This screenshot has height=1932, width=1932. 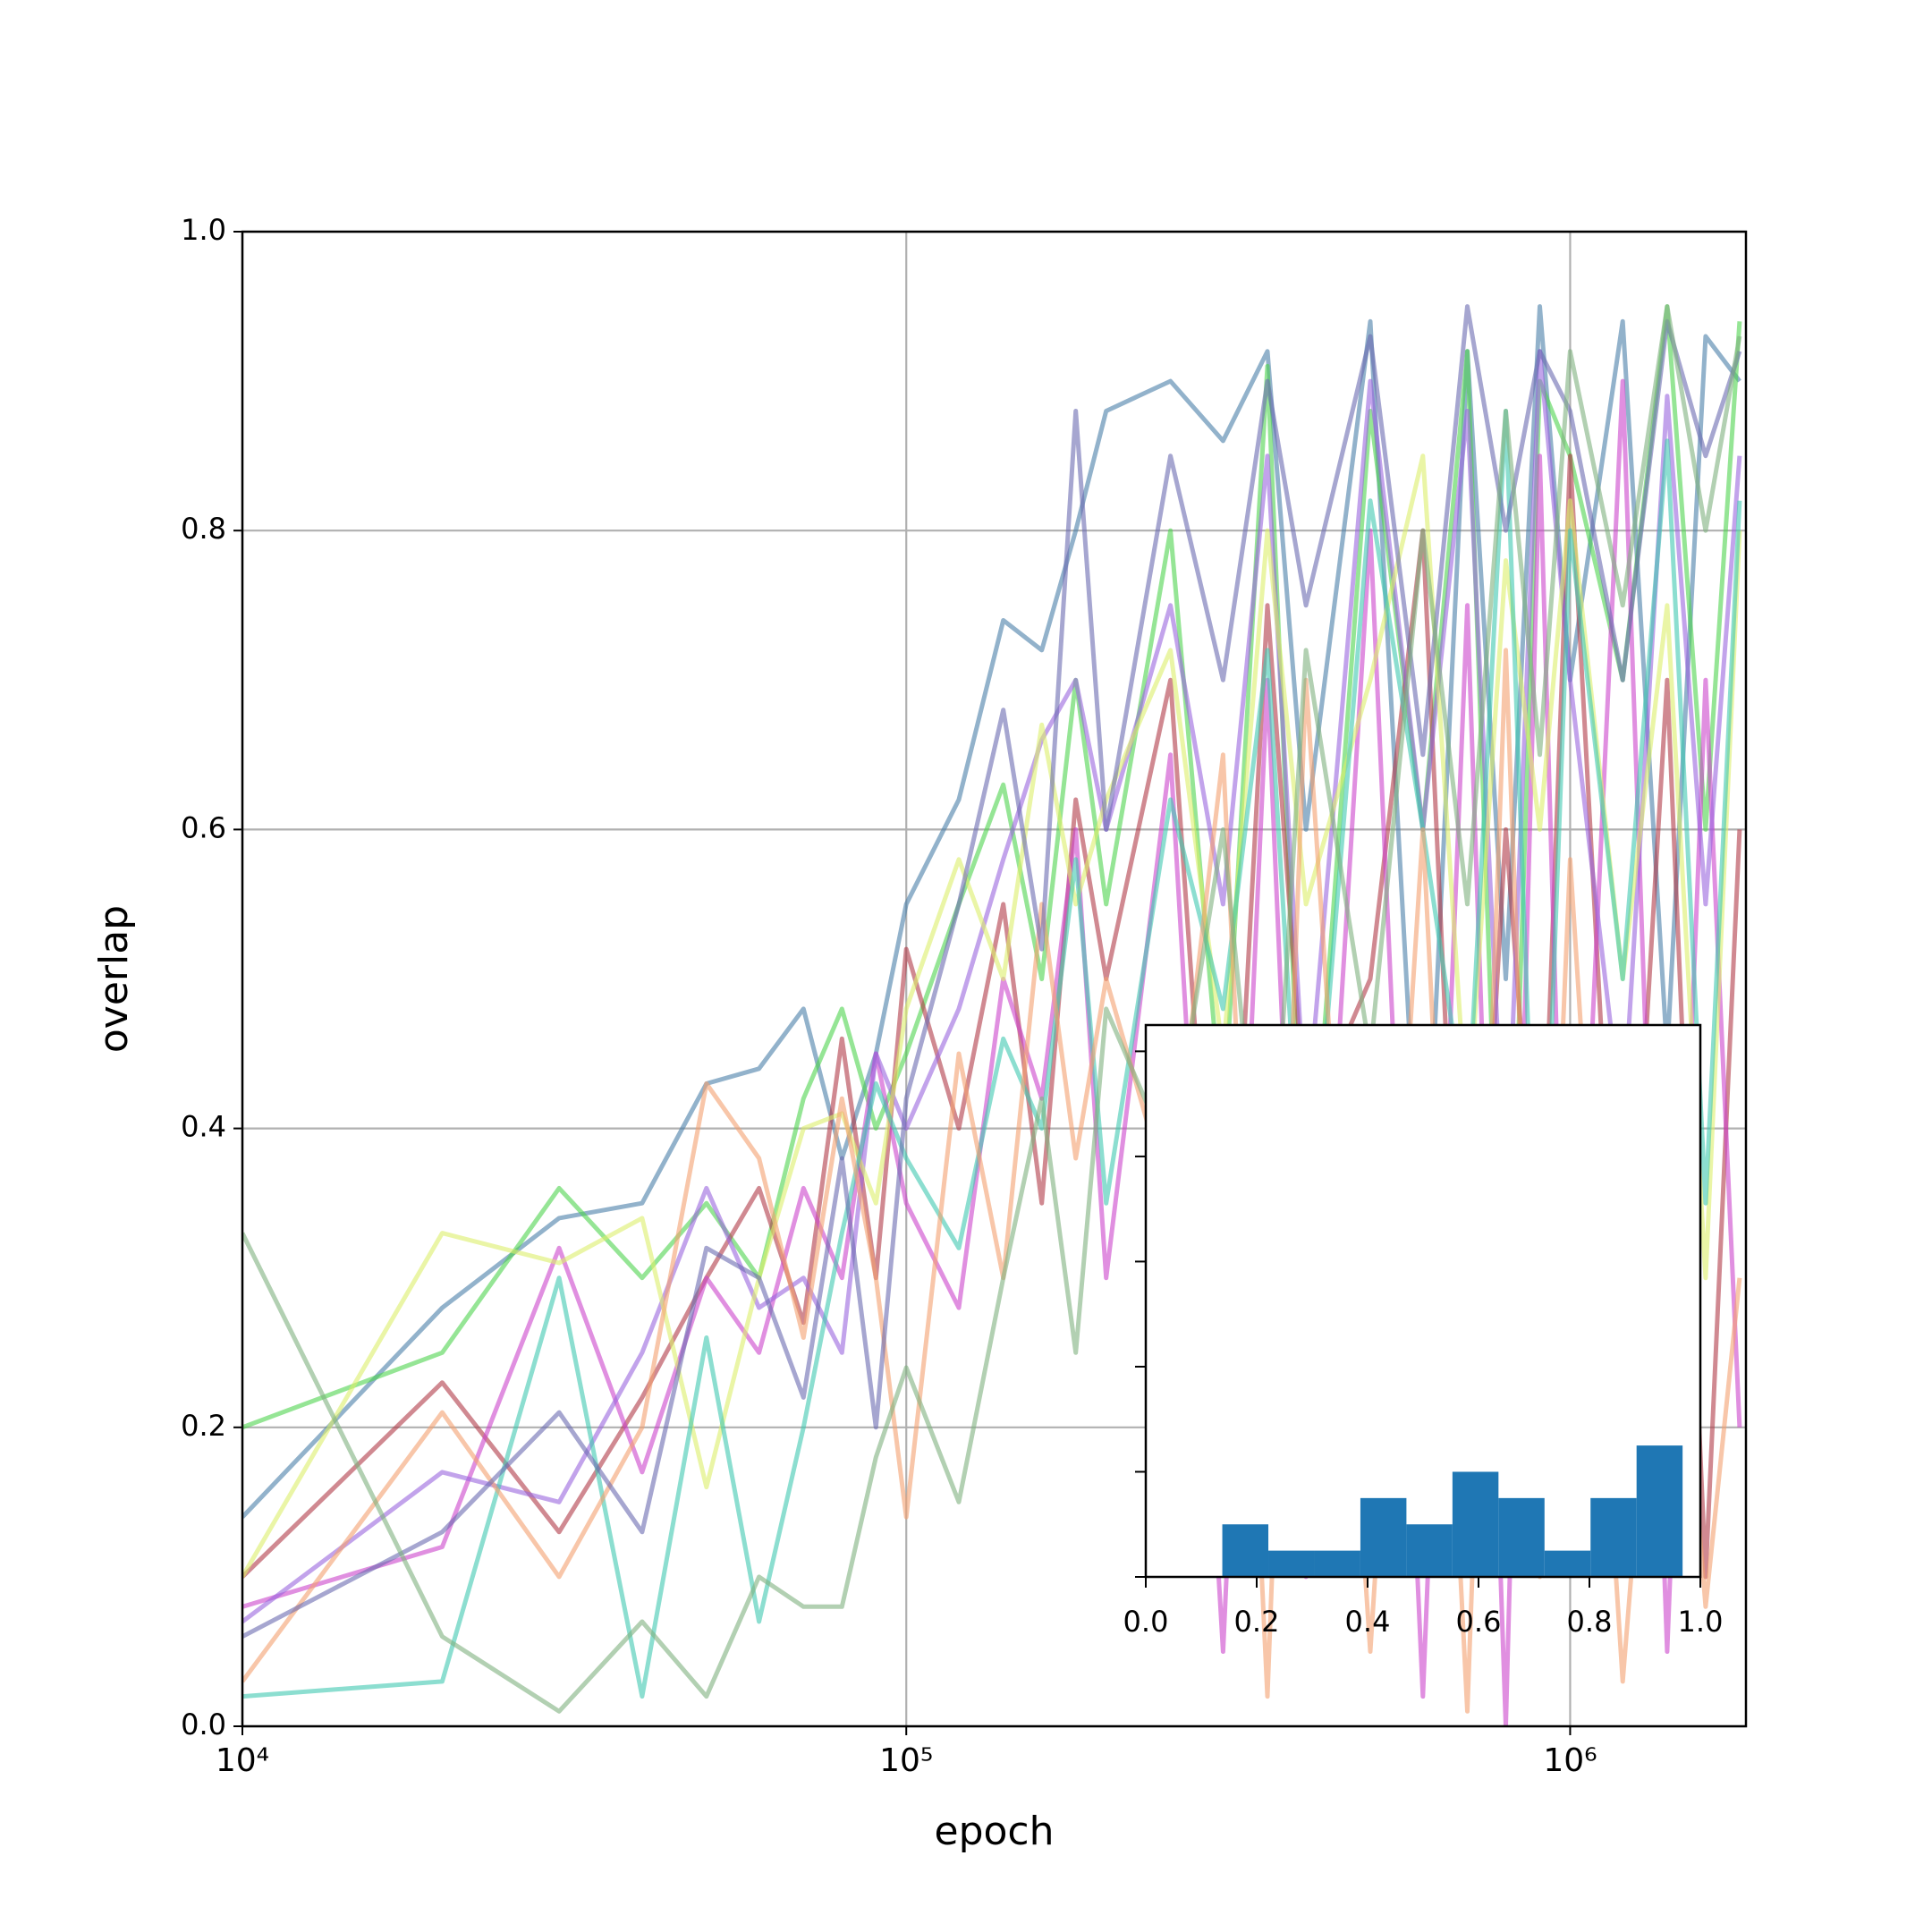 What do you see at coordinates (242, 1760) in the screenshot?
I see `x-tick-label: 10⁴` at bounding box center [242, 1760].